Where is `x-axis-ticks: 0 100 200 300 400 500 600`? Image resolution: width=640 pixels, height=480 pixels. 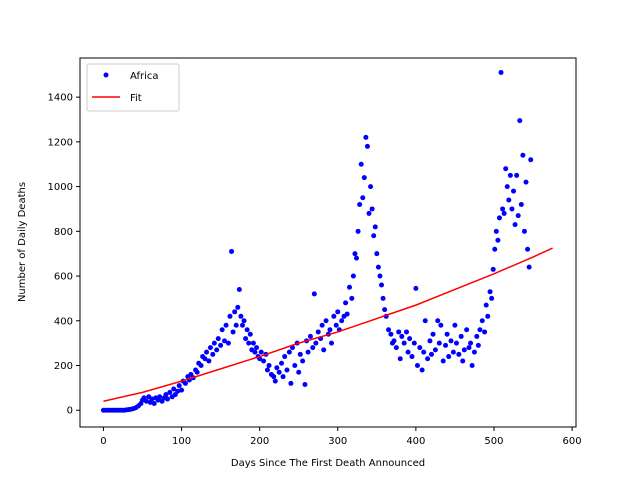 x-axis-ticks: 0 100 200 300 400 500 600 is located at coordinates (341, 437).